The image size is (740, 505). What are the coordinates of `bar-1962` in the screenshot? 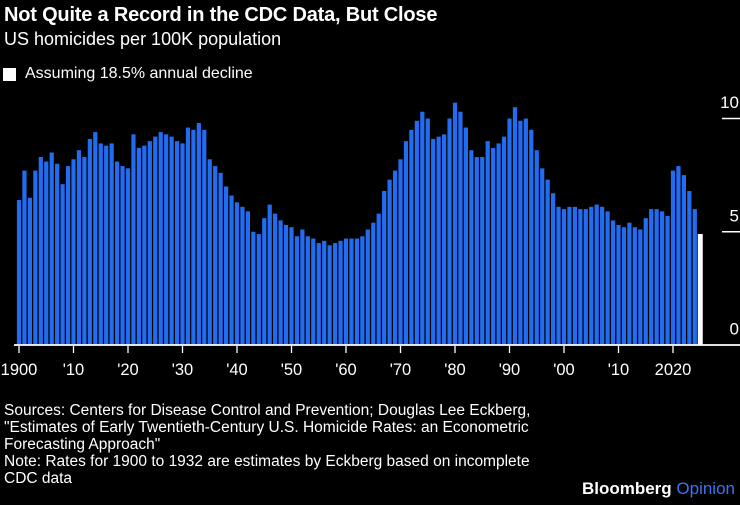 It's located at (356, 291).